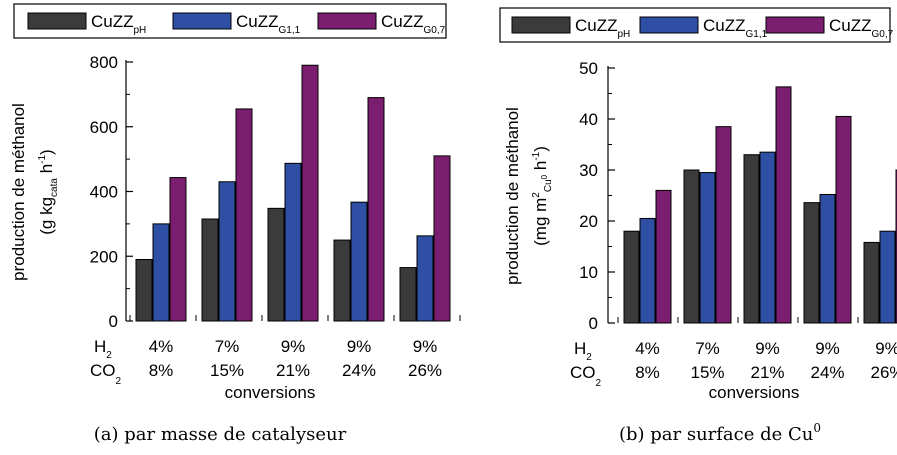 The image size is (897, 455). Describe the element at coordinates (817, 428) in the screenshot. I see `caption-superscript: 0` at that location.